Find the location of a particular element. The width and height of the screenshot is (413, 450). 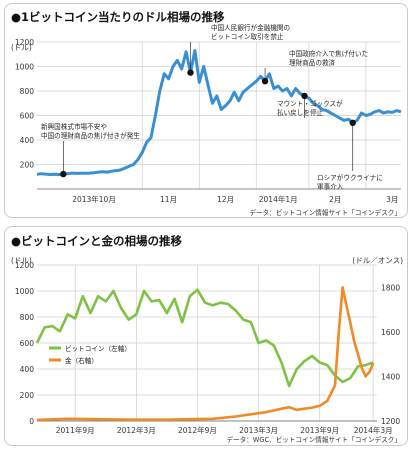

chart2-x-tick-label: 2014年3月 is located at coordinates (373, 430).